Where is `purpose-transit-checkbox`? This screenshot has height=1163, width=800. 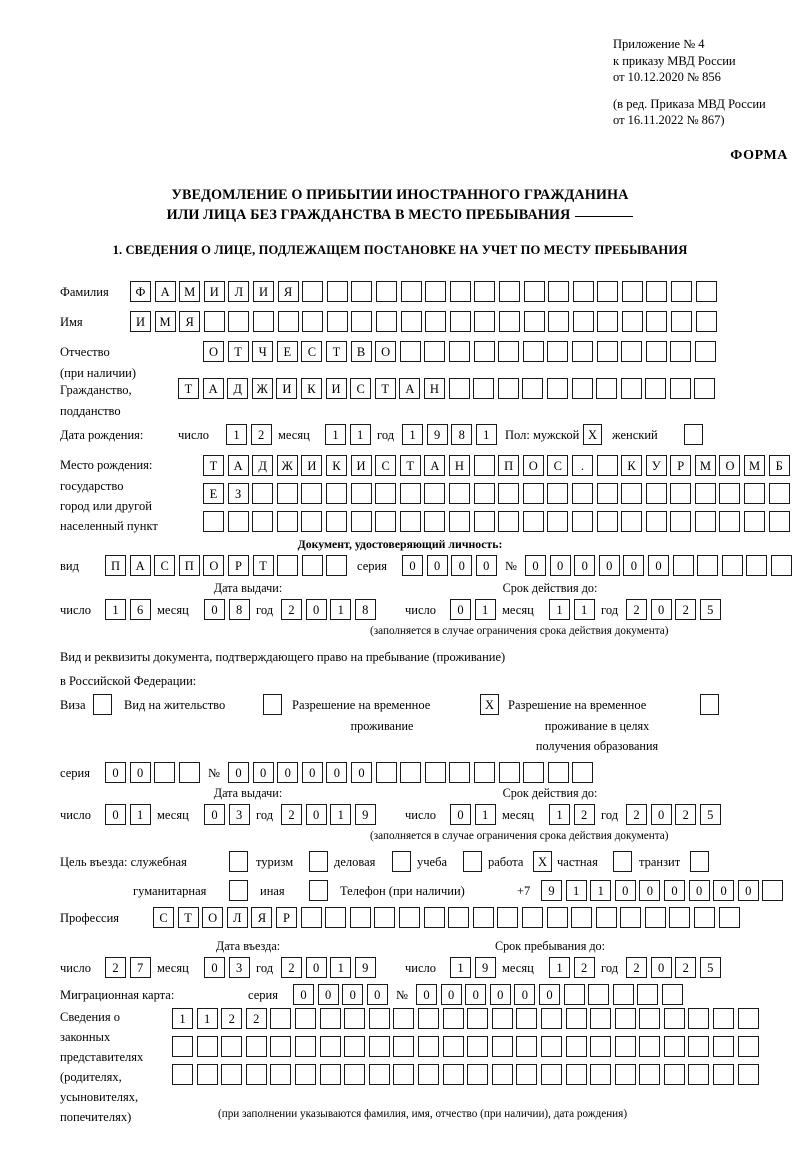 purpose-transit-checkbox is located at coordinates (699, 861).